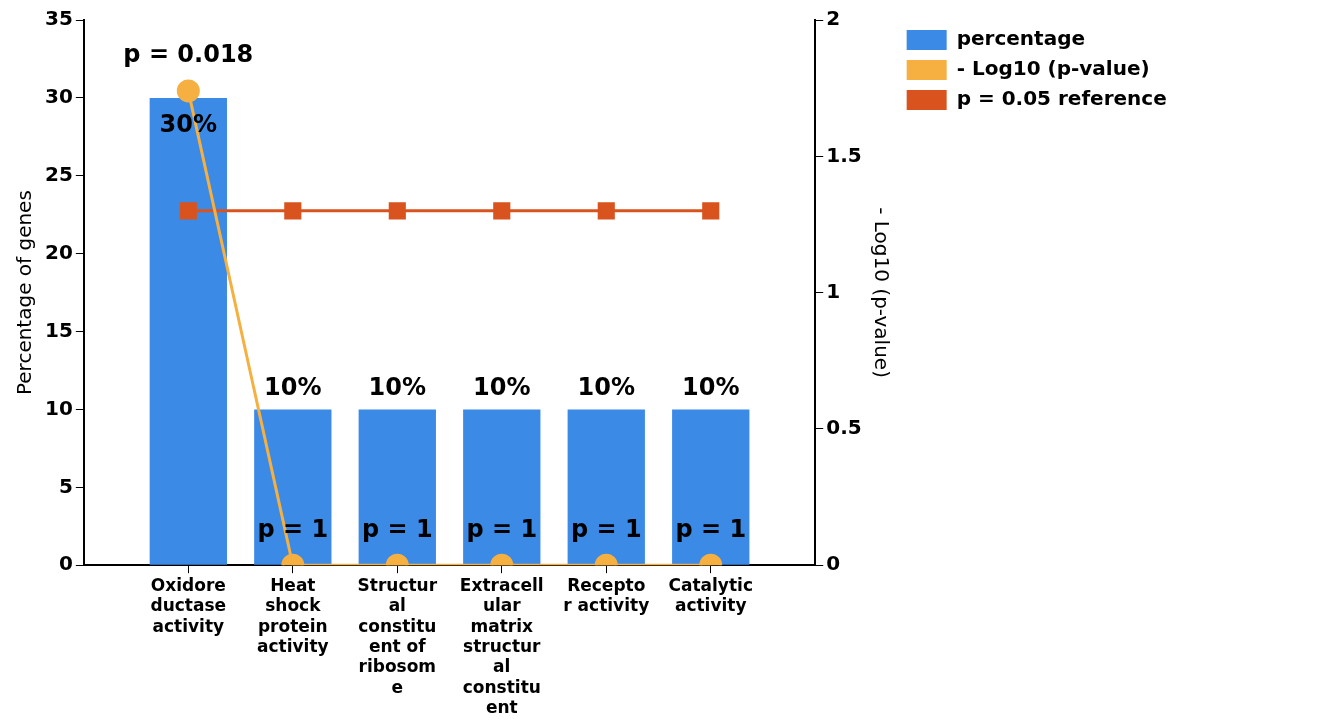 The image size is (1334, 727). Describe the element at coordinates (833, 563) in the screenshot. I see `y2-tick-label: 0` at that location.